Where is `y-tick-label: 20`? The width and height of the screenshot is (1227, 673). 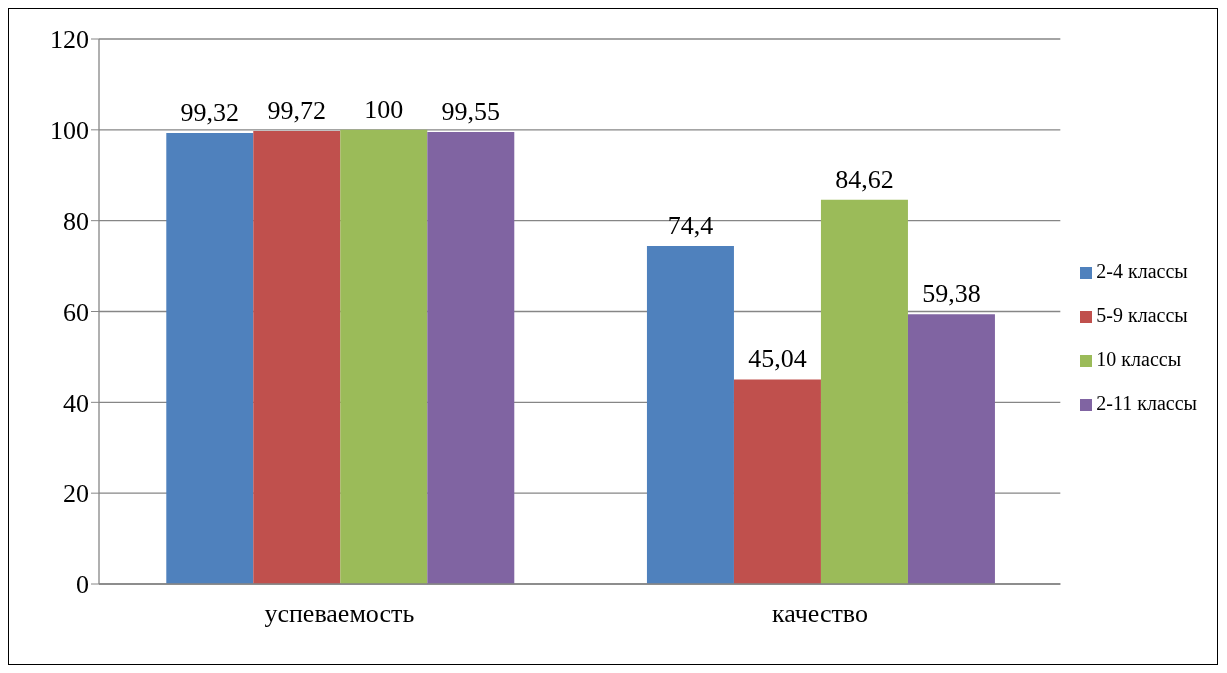
y-tick-label: 20 is located at coordinates (76, 494).